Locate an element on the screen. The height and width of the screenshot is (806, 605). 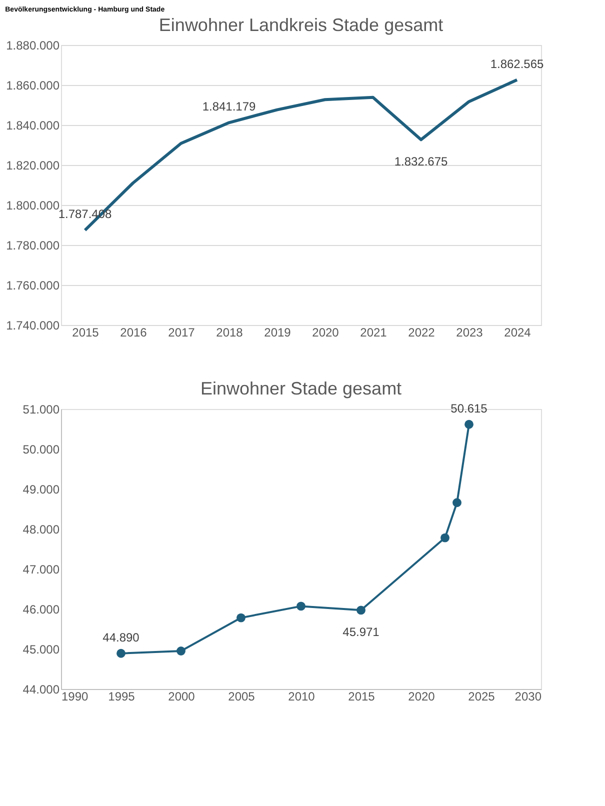
y-tick-label: 51.000 is located at coordinates (41, 409).